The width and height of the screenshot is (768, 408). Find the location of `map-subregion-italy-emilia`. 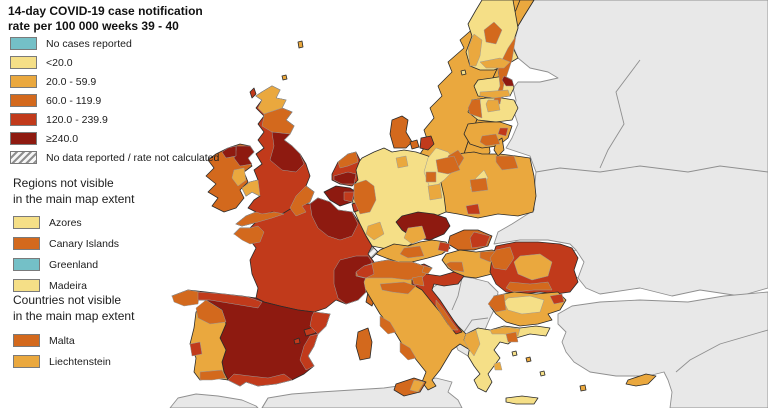

map-subregion-italy-emilia is located at coordinates (398, 288).